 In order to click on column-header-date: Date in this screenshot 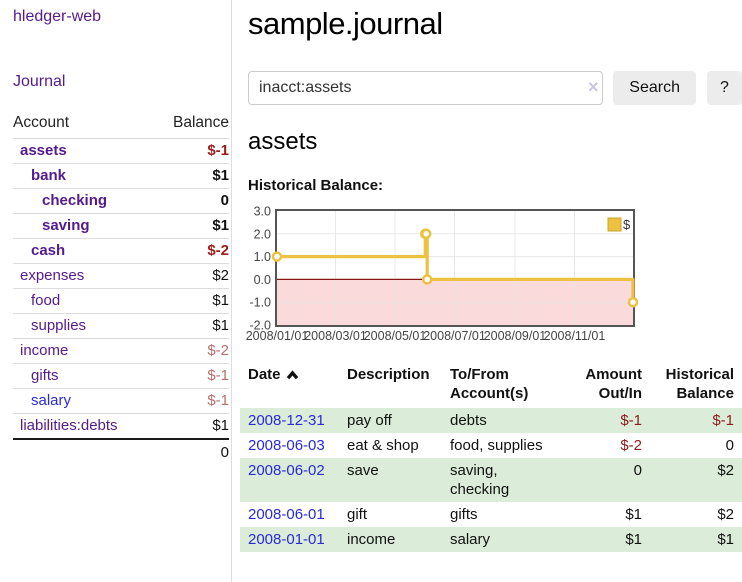, I will do `click(289, 386)`.